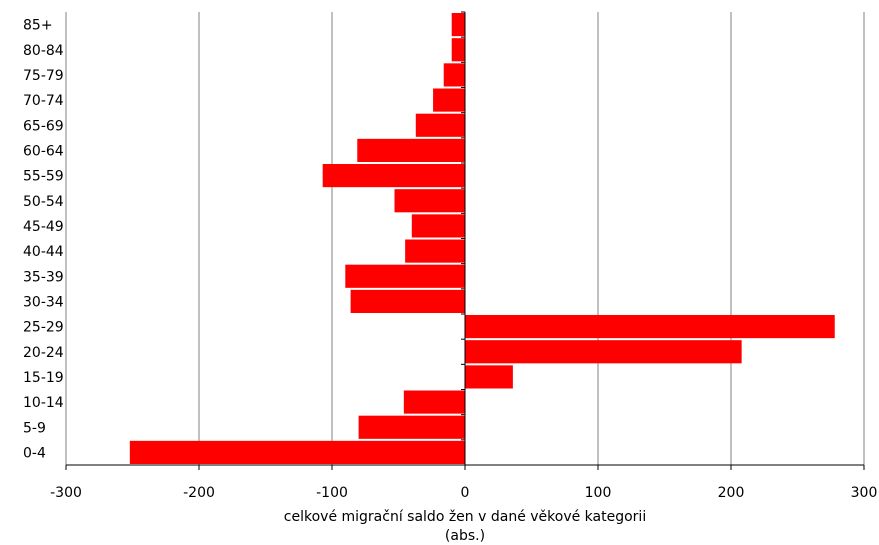 The height and width of the screenshot is (545, 879). Describe the element at coordinates (731, 493) in the screenshot. I see `x-tick-label: 200` at that location.